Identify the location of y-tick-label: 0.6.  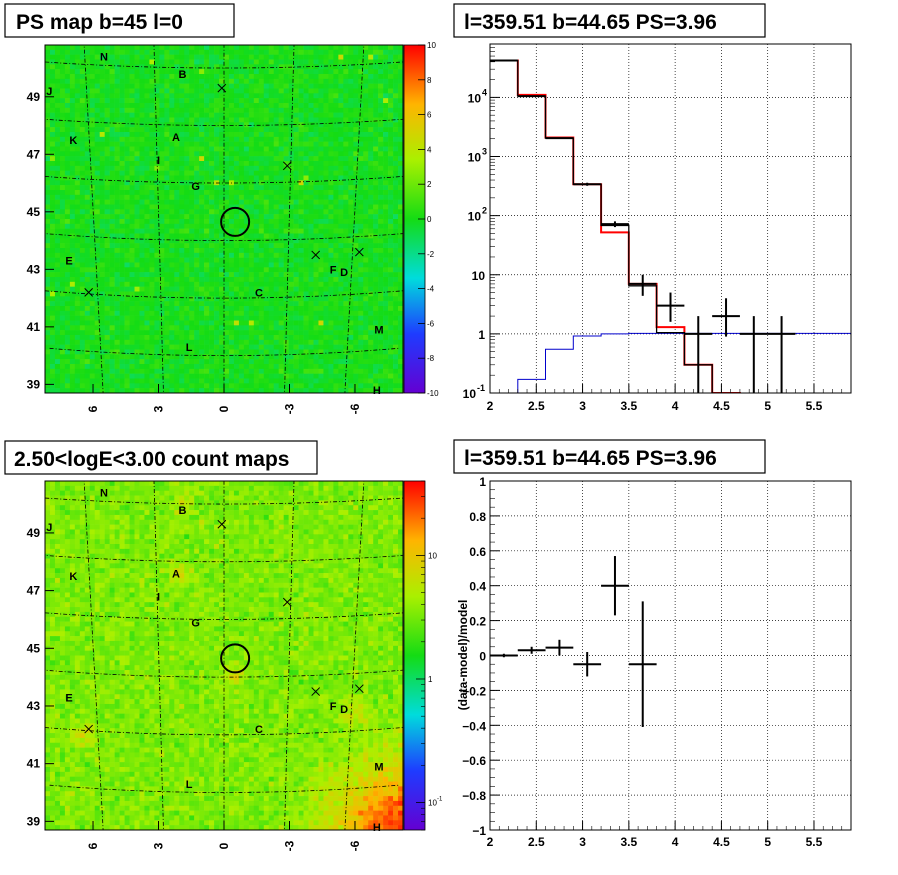
(477, 552).